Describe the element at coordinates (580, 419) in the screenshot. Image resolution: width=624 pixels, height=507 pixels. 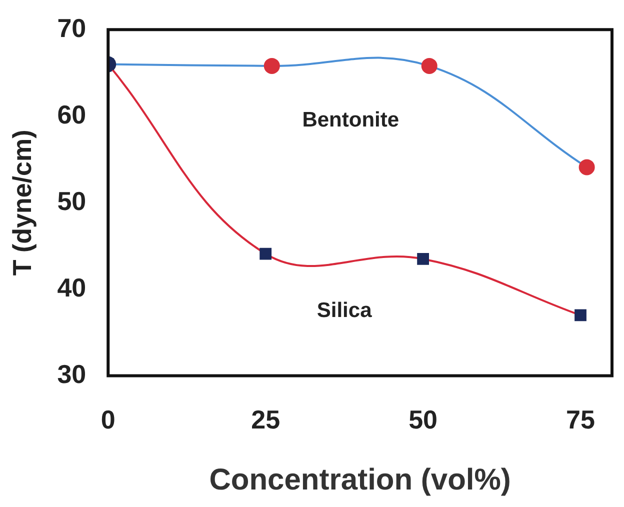
I see `x-tick-label: 75` at that location.